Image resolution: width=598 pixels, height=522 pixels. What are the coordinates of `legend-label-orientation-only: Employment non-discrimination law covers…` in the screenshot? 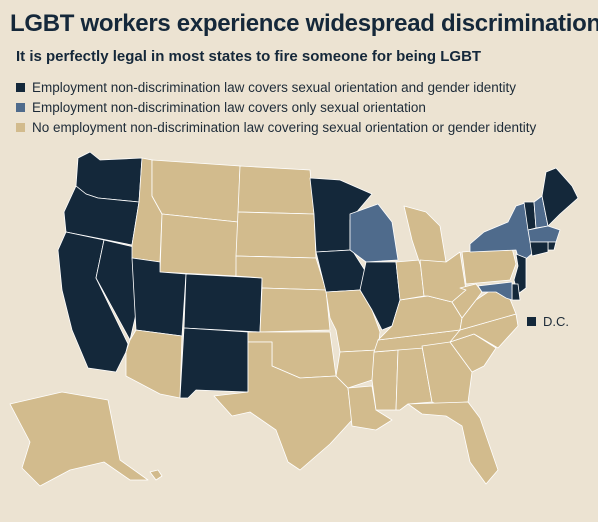 It's located at (229, 107).